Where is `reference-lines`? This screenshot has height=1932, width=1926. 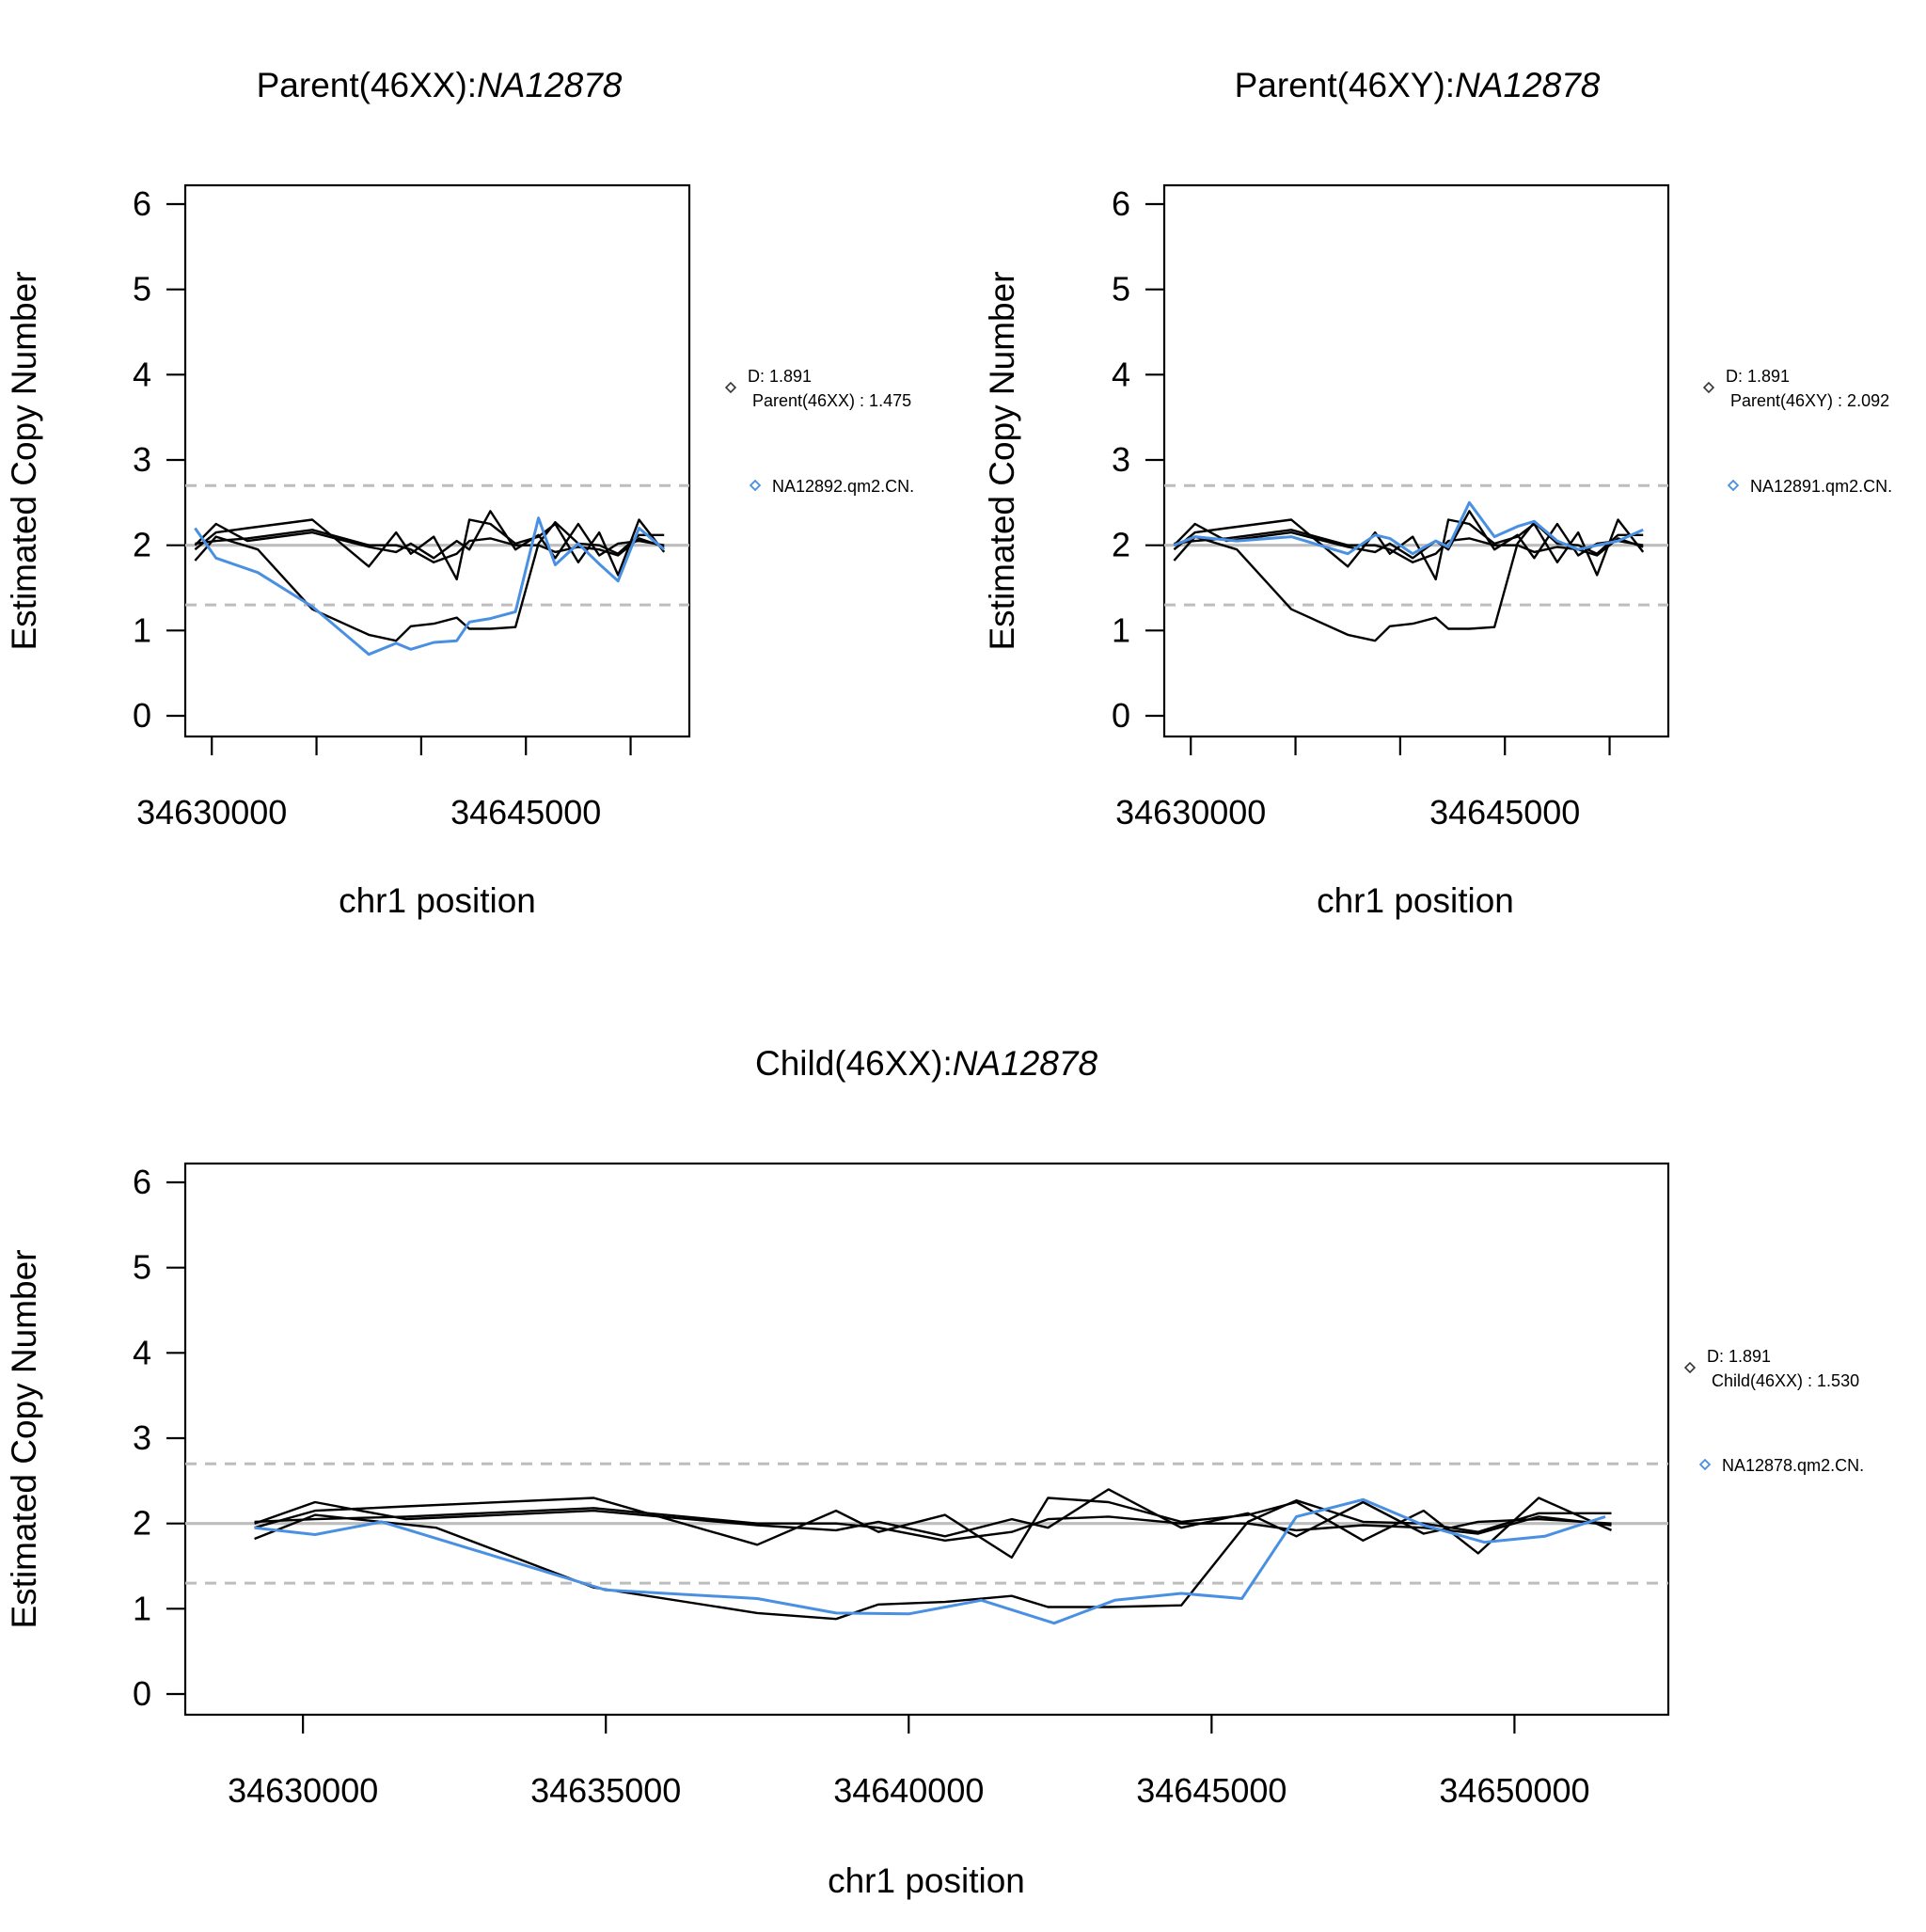
reference-lines is located at coordinates (926, 1523).